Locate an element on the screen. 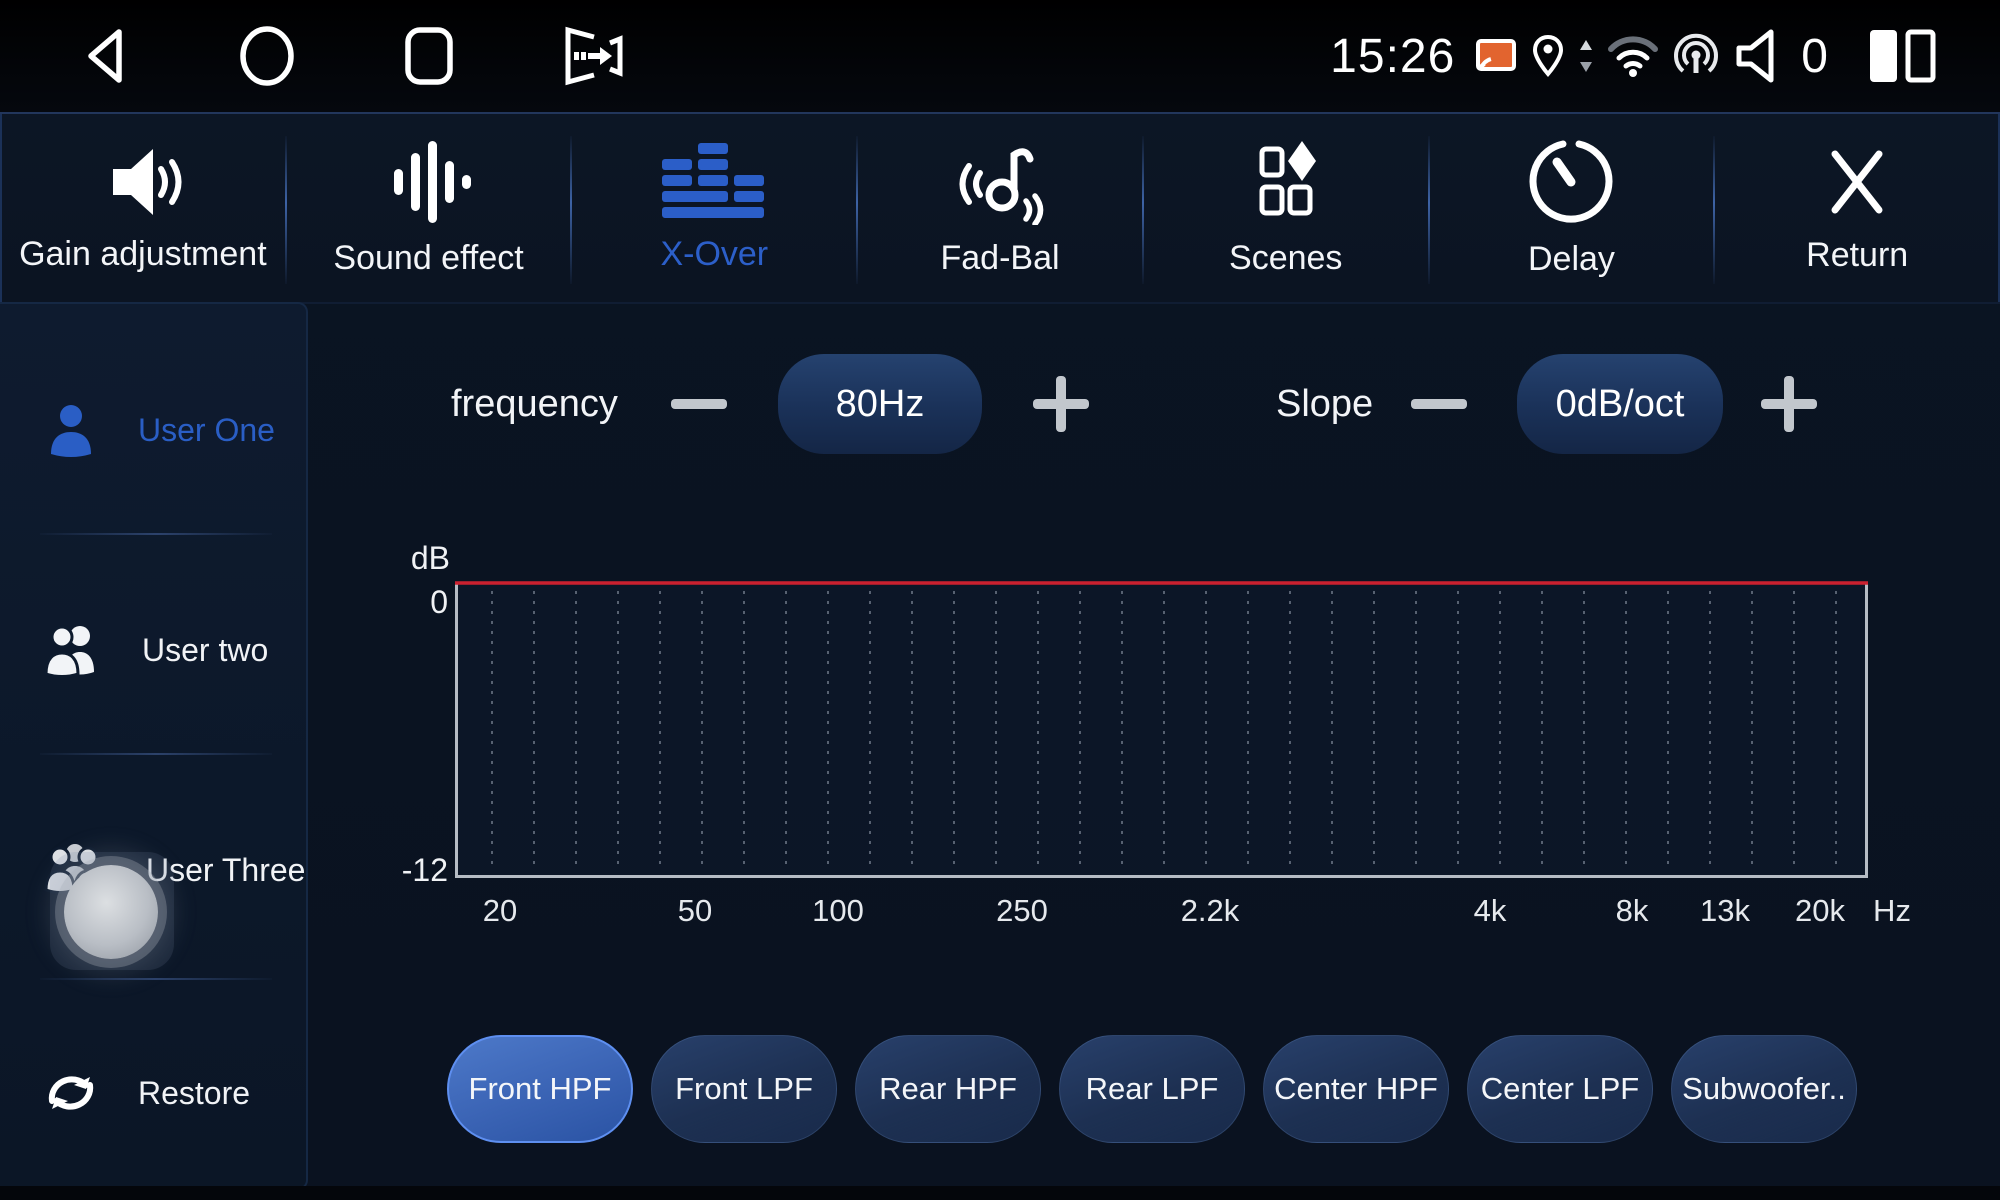 This screenshot has height=1200, width=2000. tab-sound-effect: Sound effect is located at coordinates (428, 208).